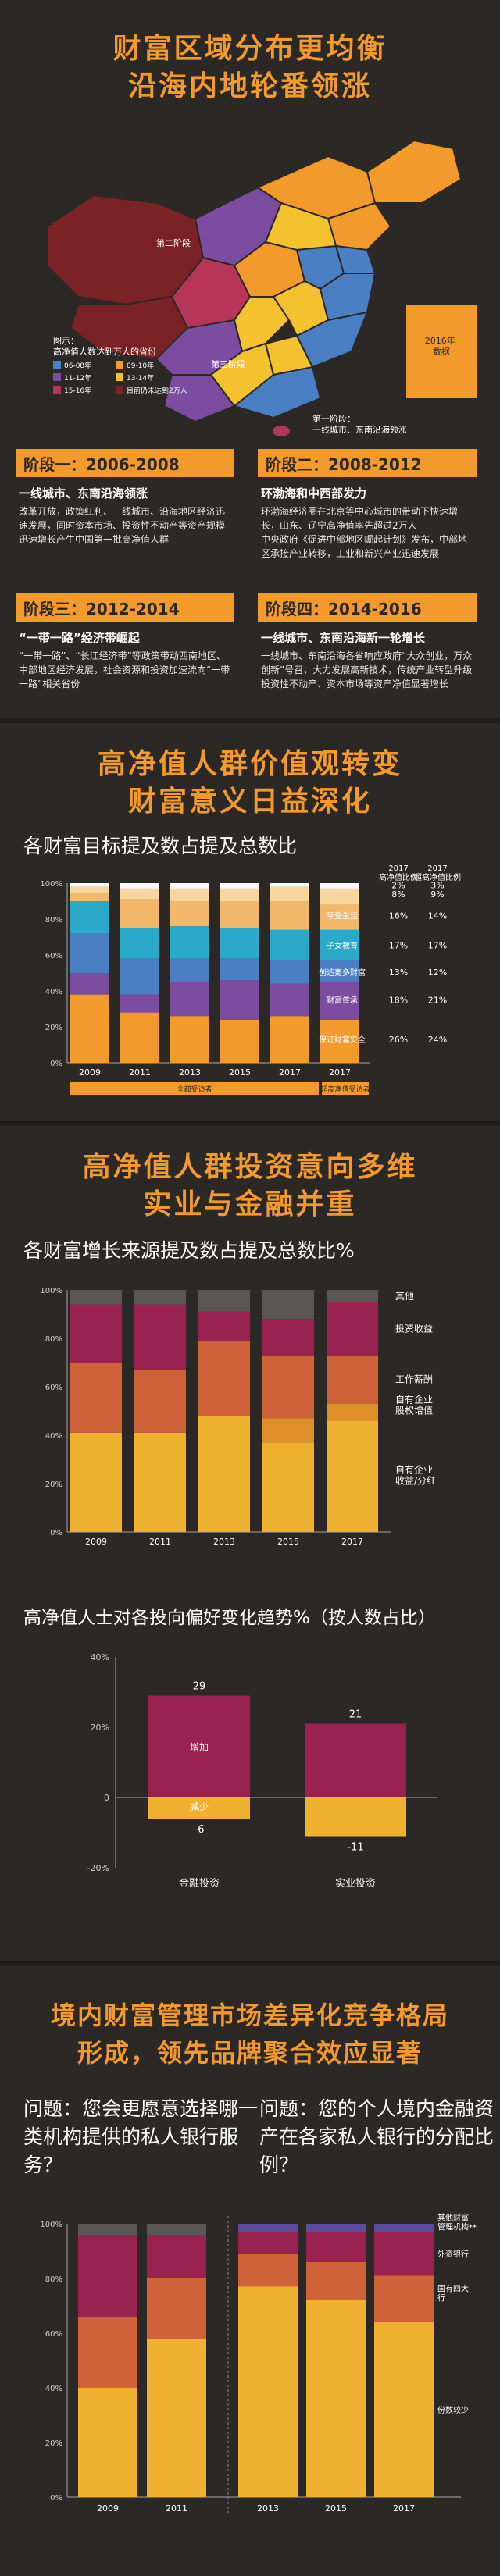 The image size is (500, 2576). I want to click on question-2: 问题：您的个人境内金融资产在各家私人银行的分配比例？, so click(377, 2136).